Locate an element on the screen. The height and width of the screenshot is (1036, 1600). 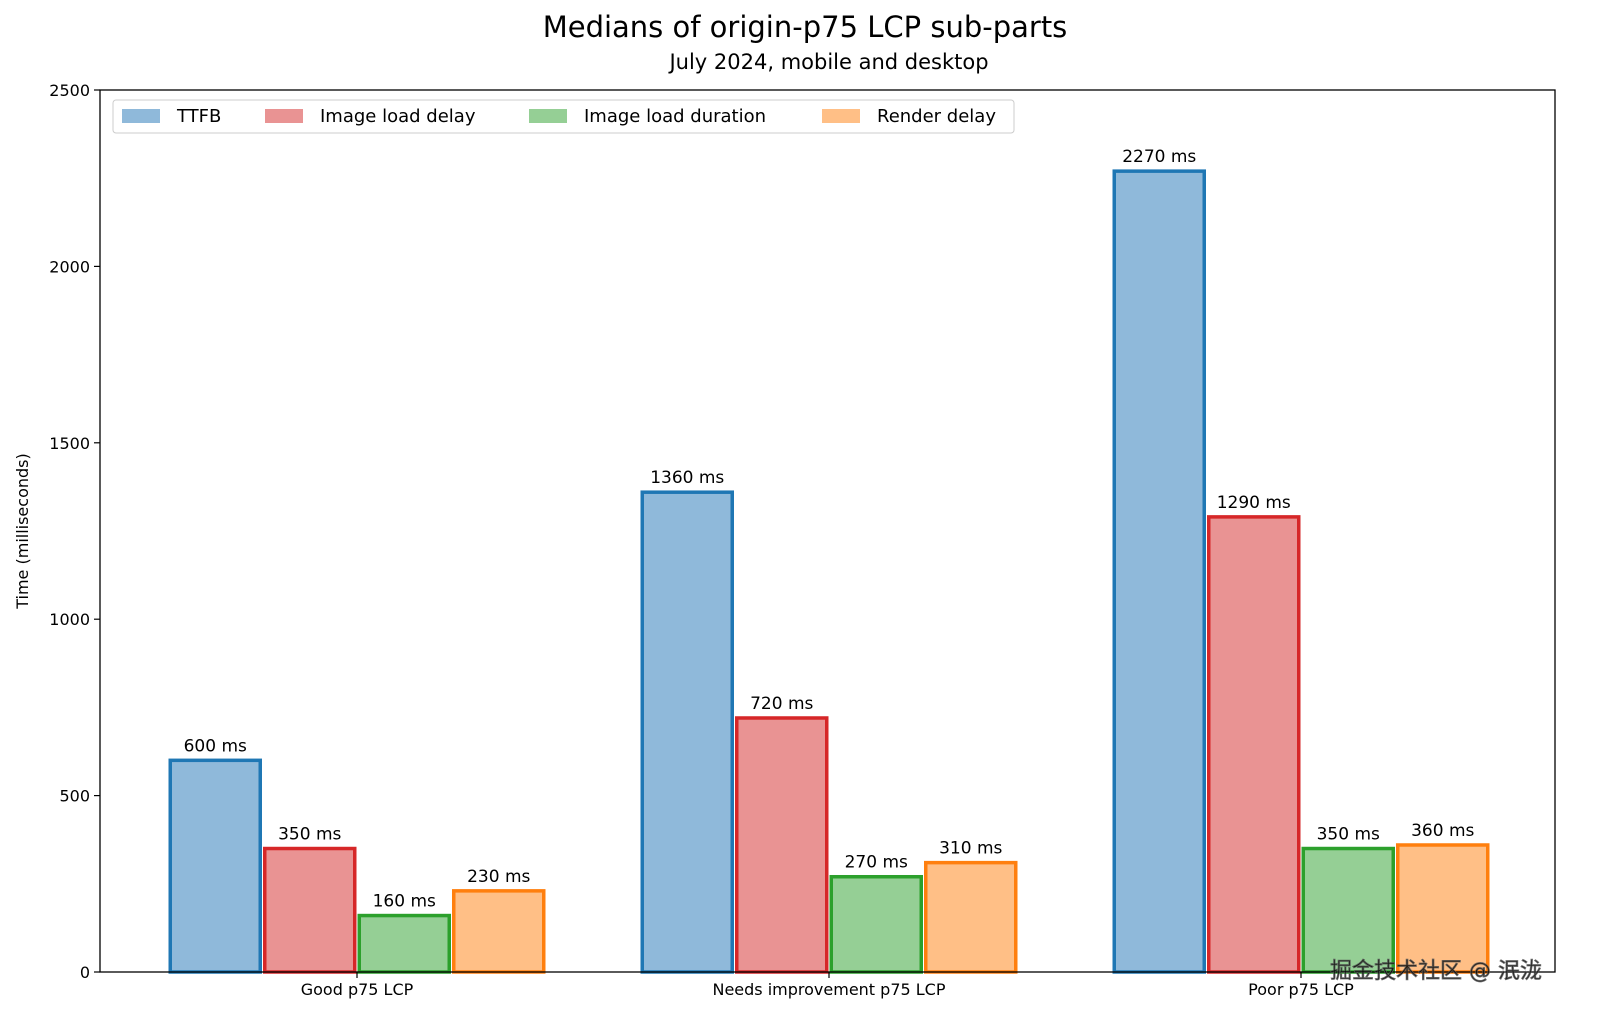
legend-label: Image load duration is located at coordinates (675, 116).